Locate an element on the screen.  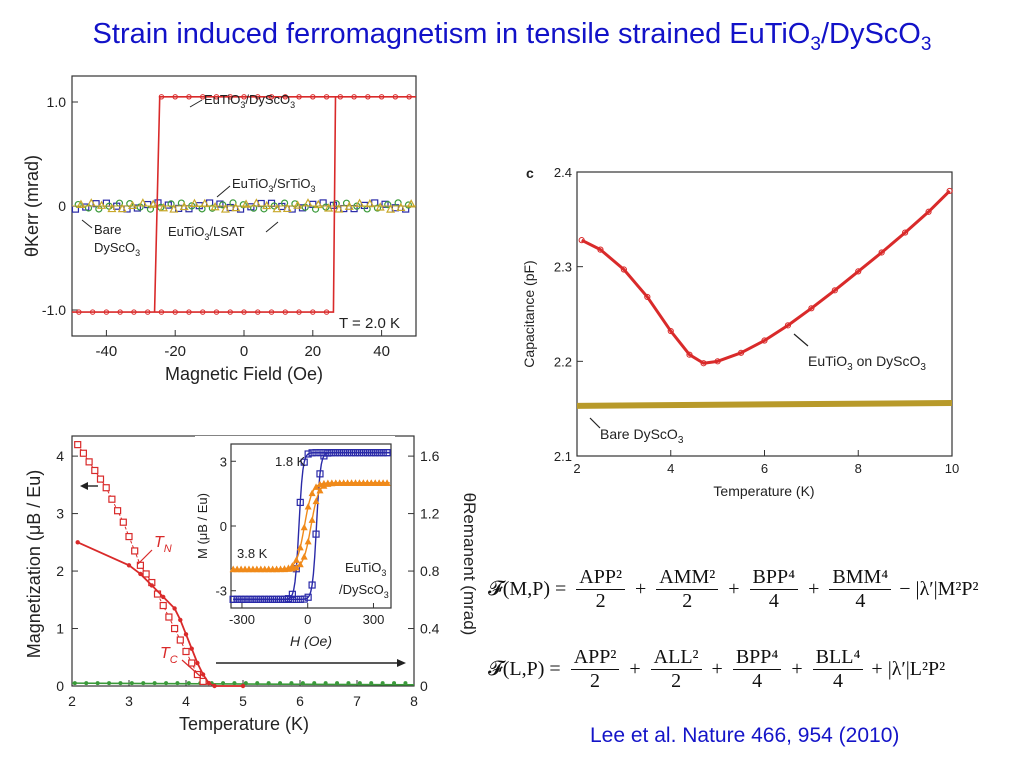
y-tick-label: 3 is located at coordinates (60, 514).